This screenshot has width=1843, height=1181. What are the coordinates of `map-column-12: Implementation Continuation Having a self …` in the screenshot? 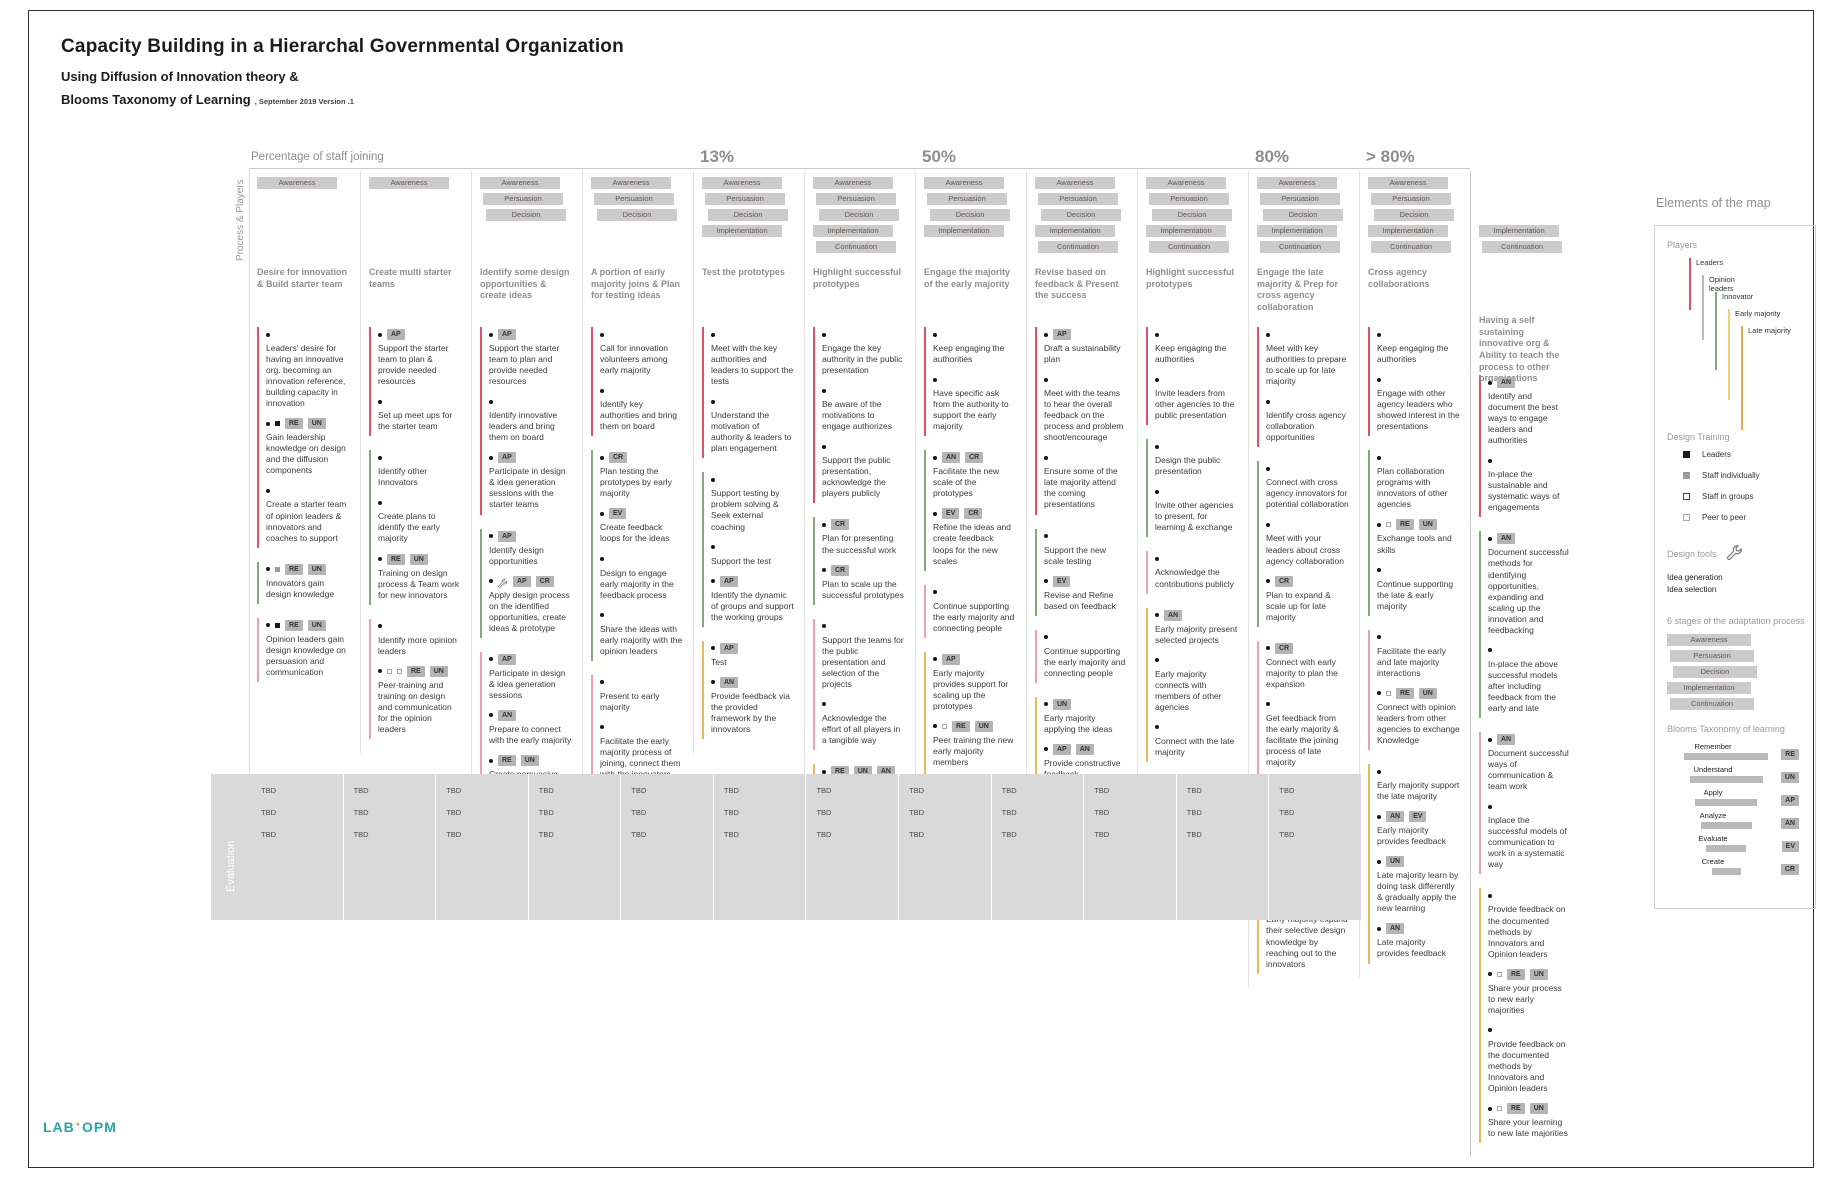 It's located at (1525, 664).